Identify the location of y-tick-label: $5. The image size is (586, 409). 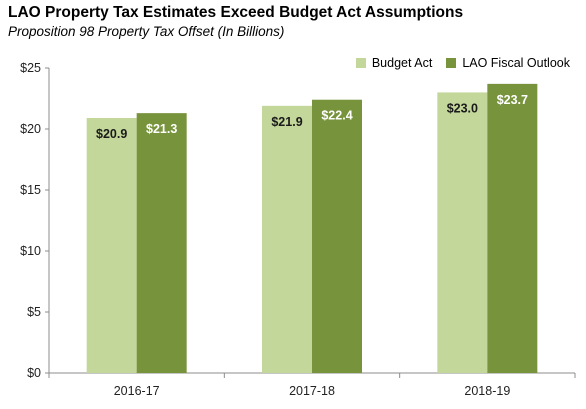
(34, 312).